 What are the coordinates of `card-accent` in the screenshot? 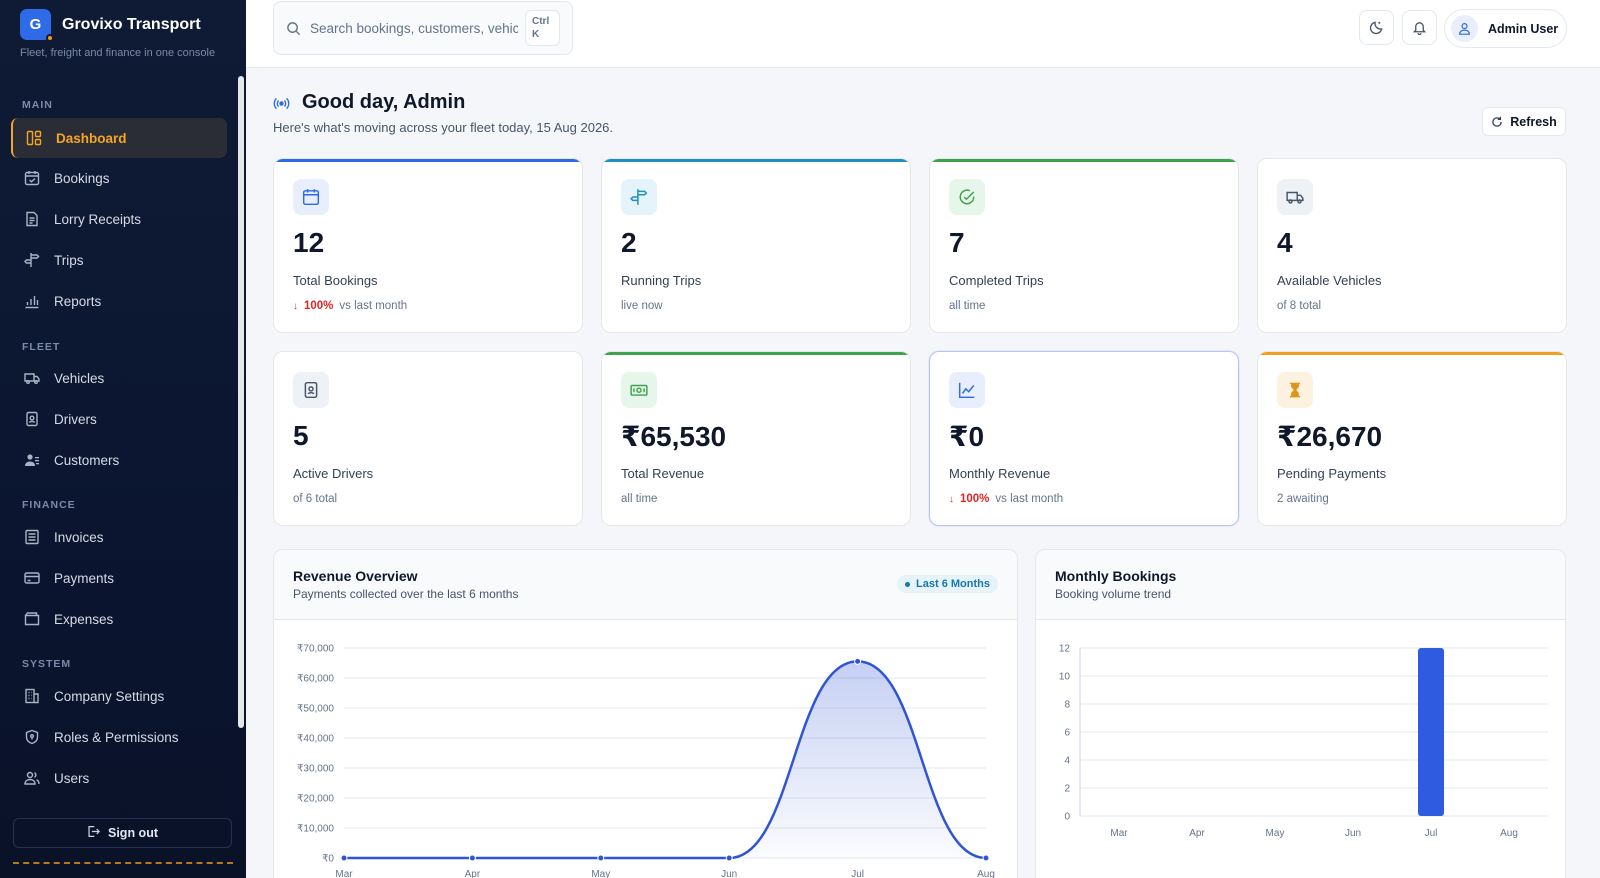 It's located at (756, 160).